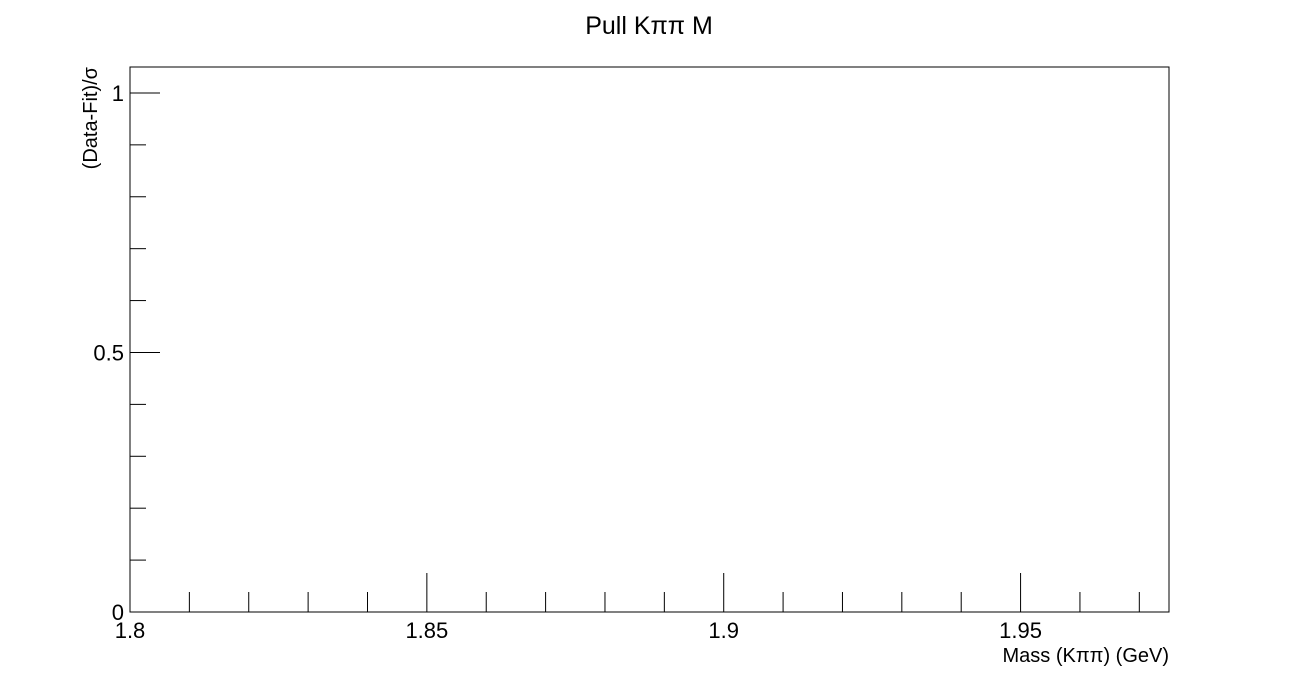 This screenshot has height=679, width=1298. Describe the element at coordinates (118, 612) in the screenshot. I see `y-tick-label: 0` at that location.